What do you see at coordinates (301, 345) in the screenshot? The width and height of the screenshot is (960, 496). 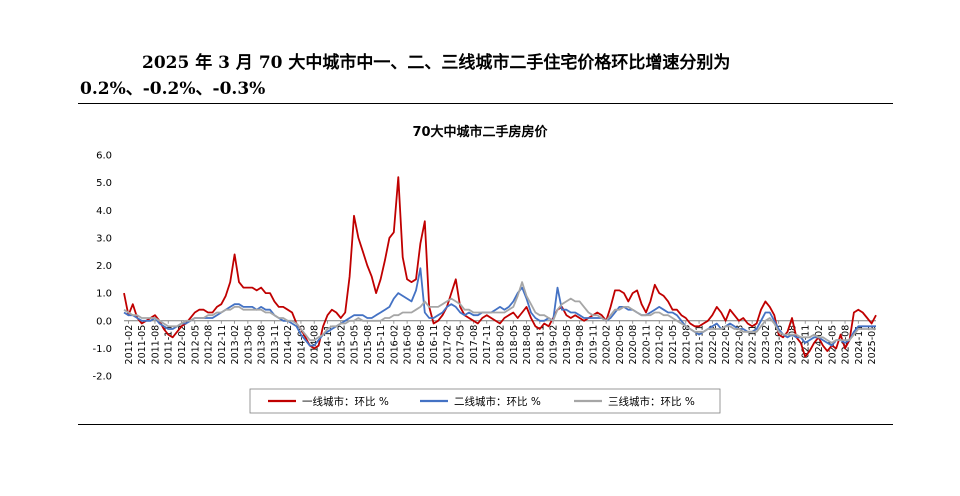 I see `x-tick-label: 2014-05` at bounding box center [301, 345].